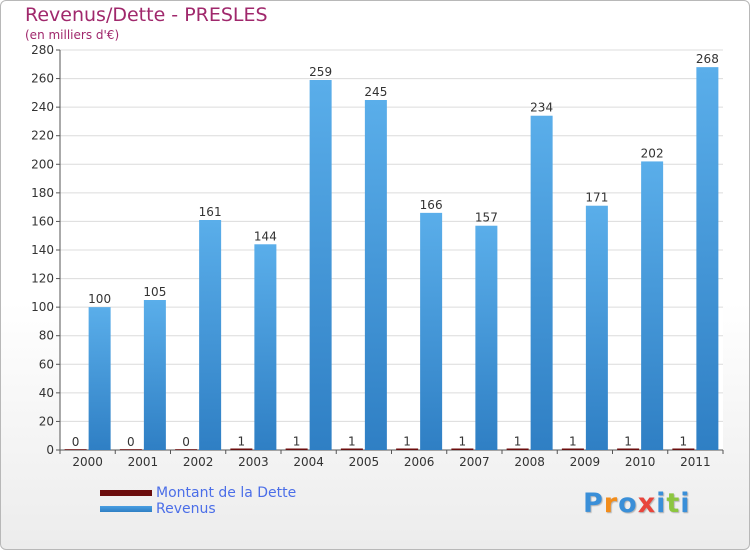 This screenshot has height=550, width=750. Describe the element at coordinates (375, 92) in the screenshot. I see `data-label-revenus: 245` at that location.